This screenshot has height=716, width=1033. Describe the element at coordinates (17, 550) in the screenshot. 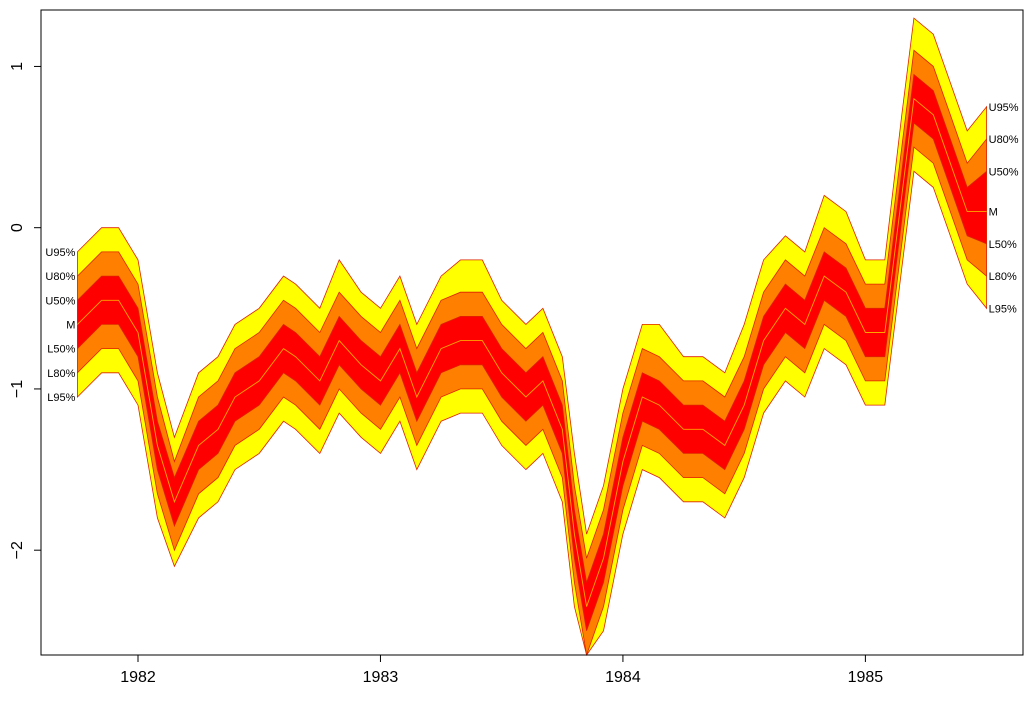

I see `y-tick-label: −2` at that location.